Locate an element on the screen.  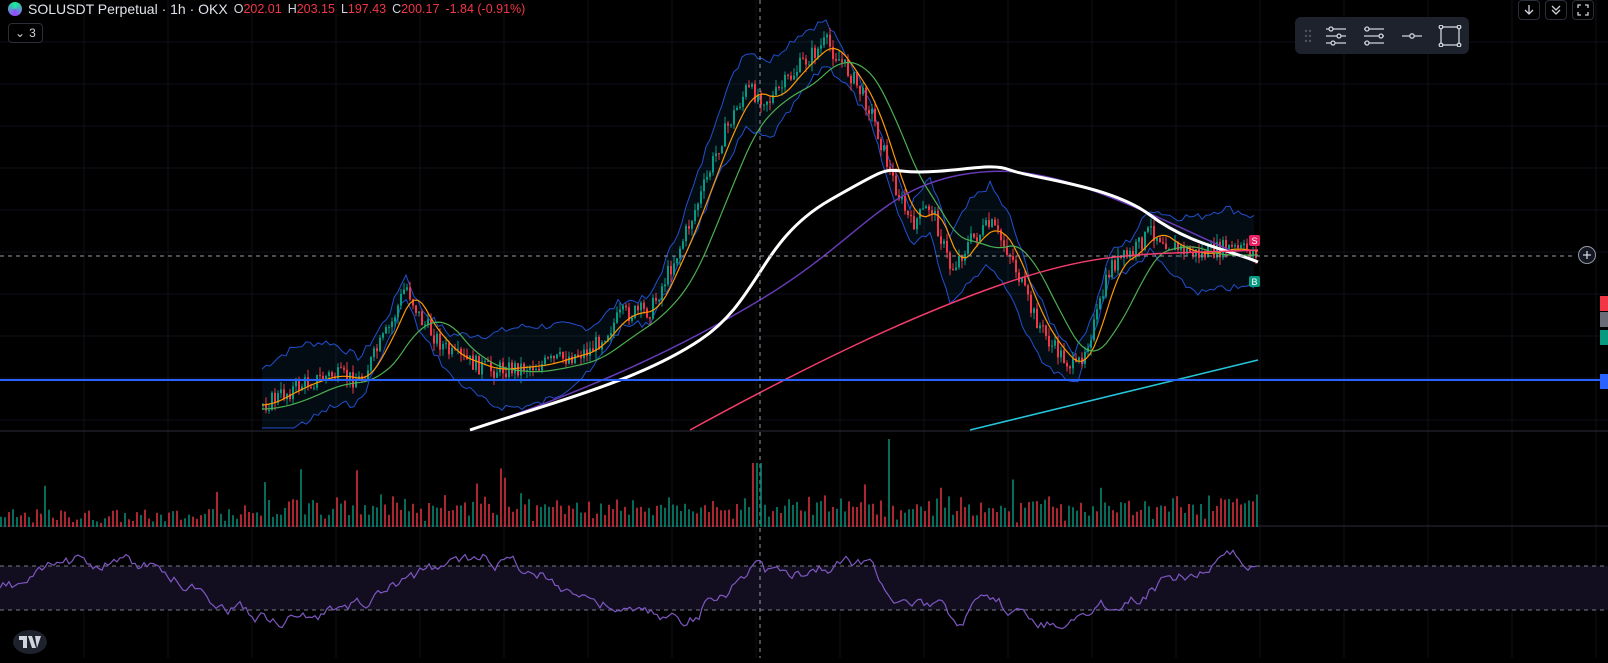
indicators-toggle-button: ⌄ 3 is located at coordinates (25, 33).